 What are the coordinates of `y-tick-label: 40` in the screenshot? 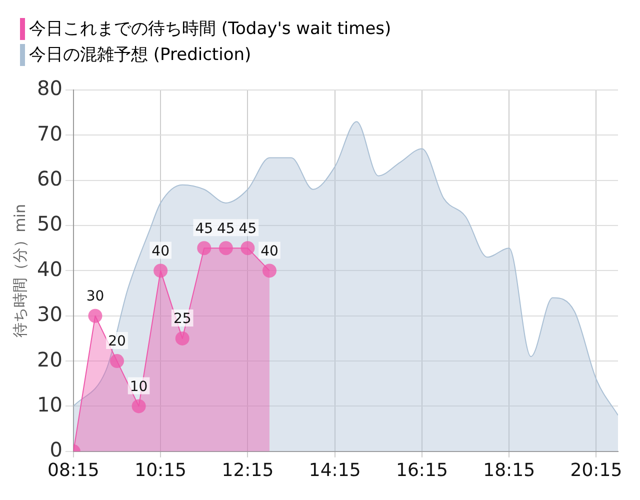 It's located at (49, 268).